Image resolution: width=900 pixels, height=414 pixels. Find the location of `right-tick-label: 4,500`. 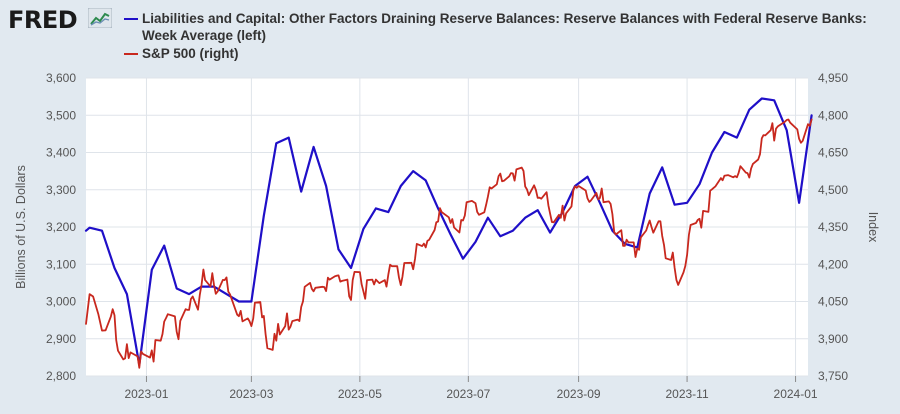

right-tick-label: 4,500 is located at coordinates (833, 190).